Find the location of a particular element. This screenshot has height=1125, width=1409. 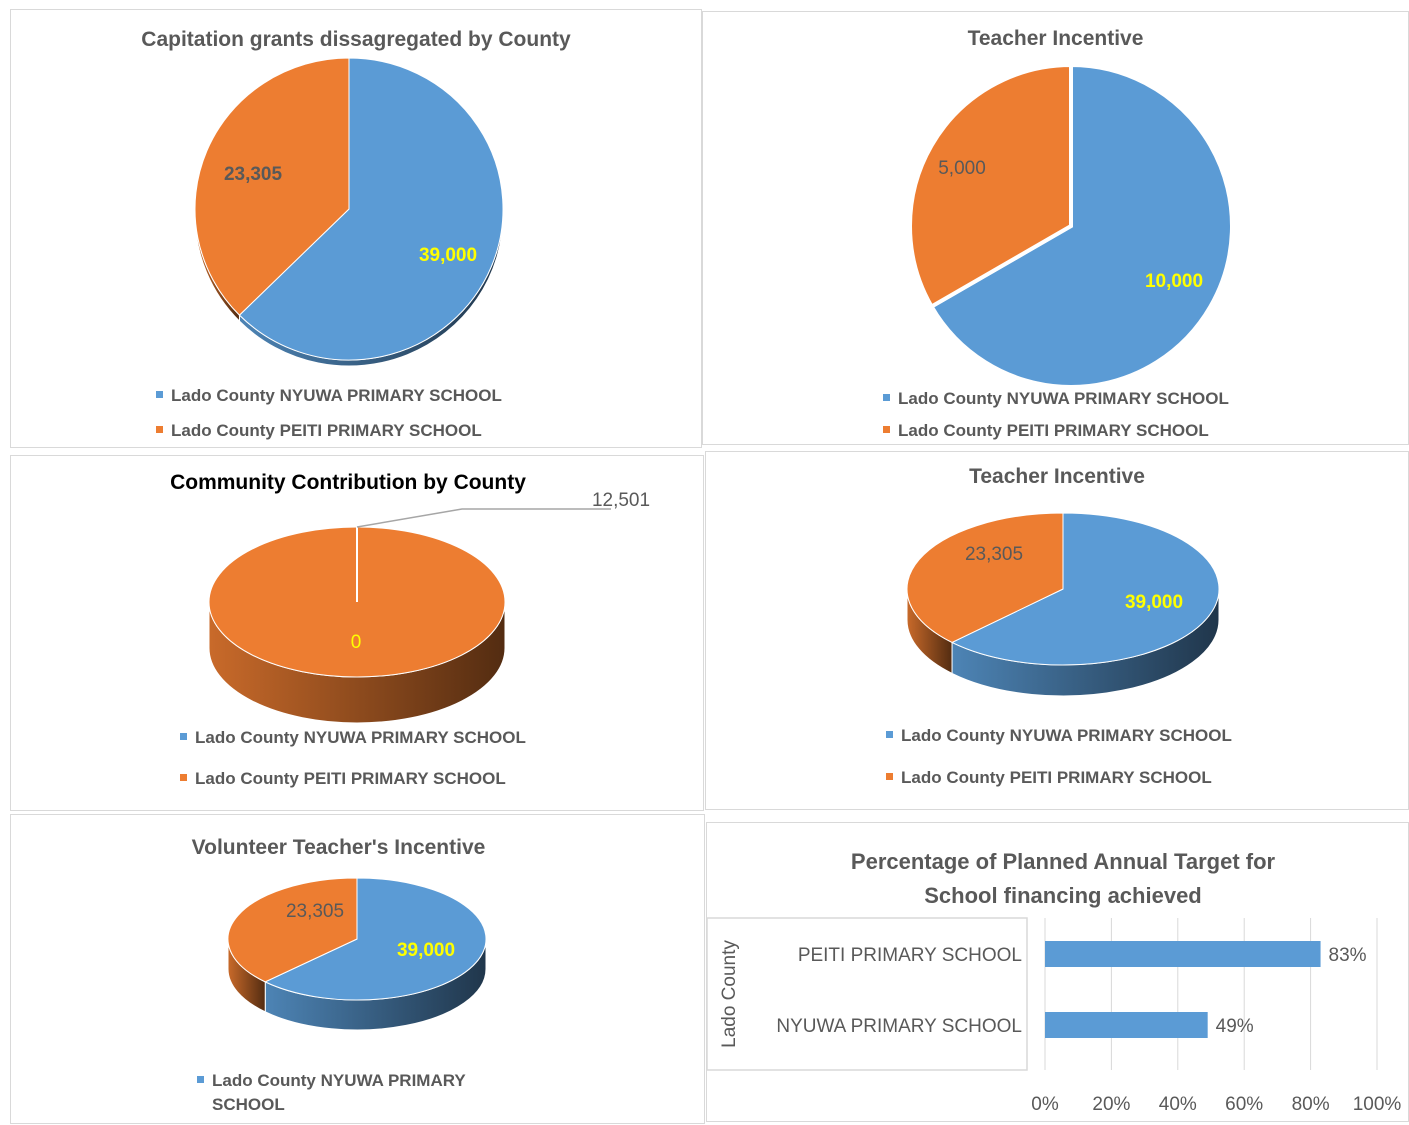

pie-chart-teacher-incentive-2: 39,000 23,305 is located at coordinates (1063, 604).